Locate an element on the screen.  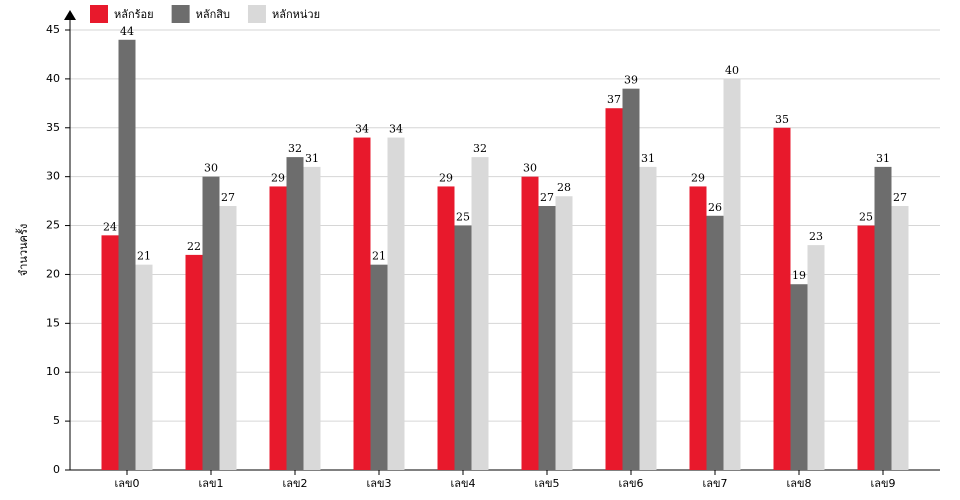
x-tick-label: เลข2 is located at coordinates (294, 483).